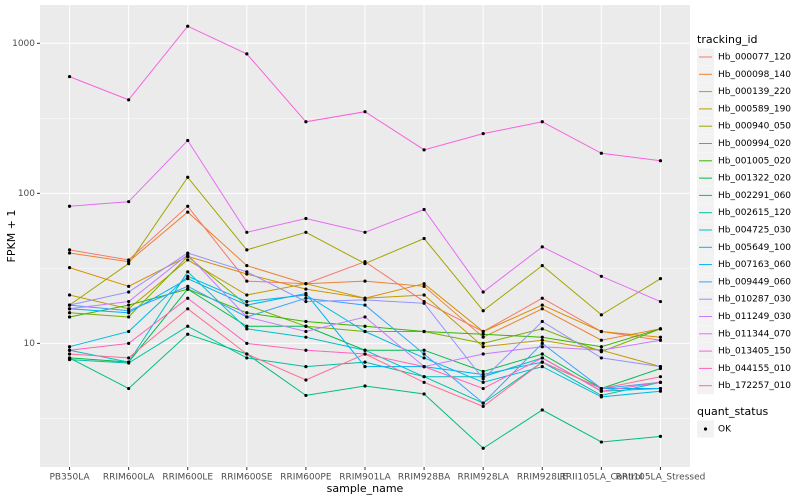  I want to click on legend-label: Hb_000077_120, so click(754, 58).